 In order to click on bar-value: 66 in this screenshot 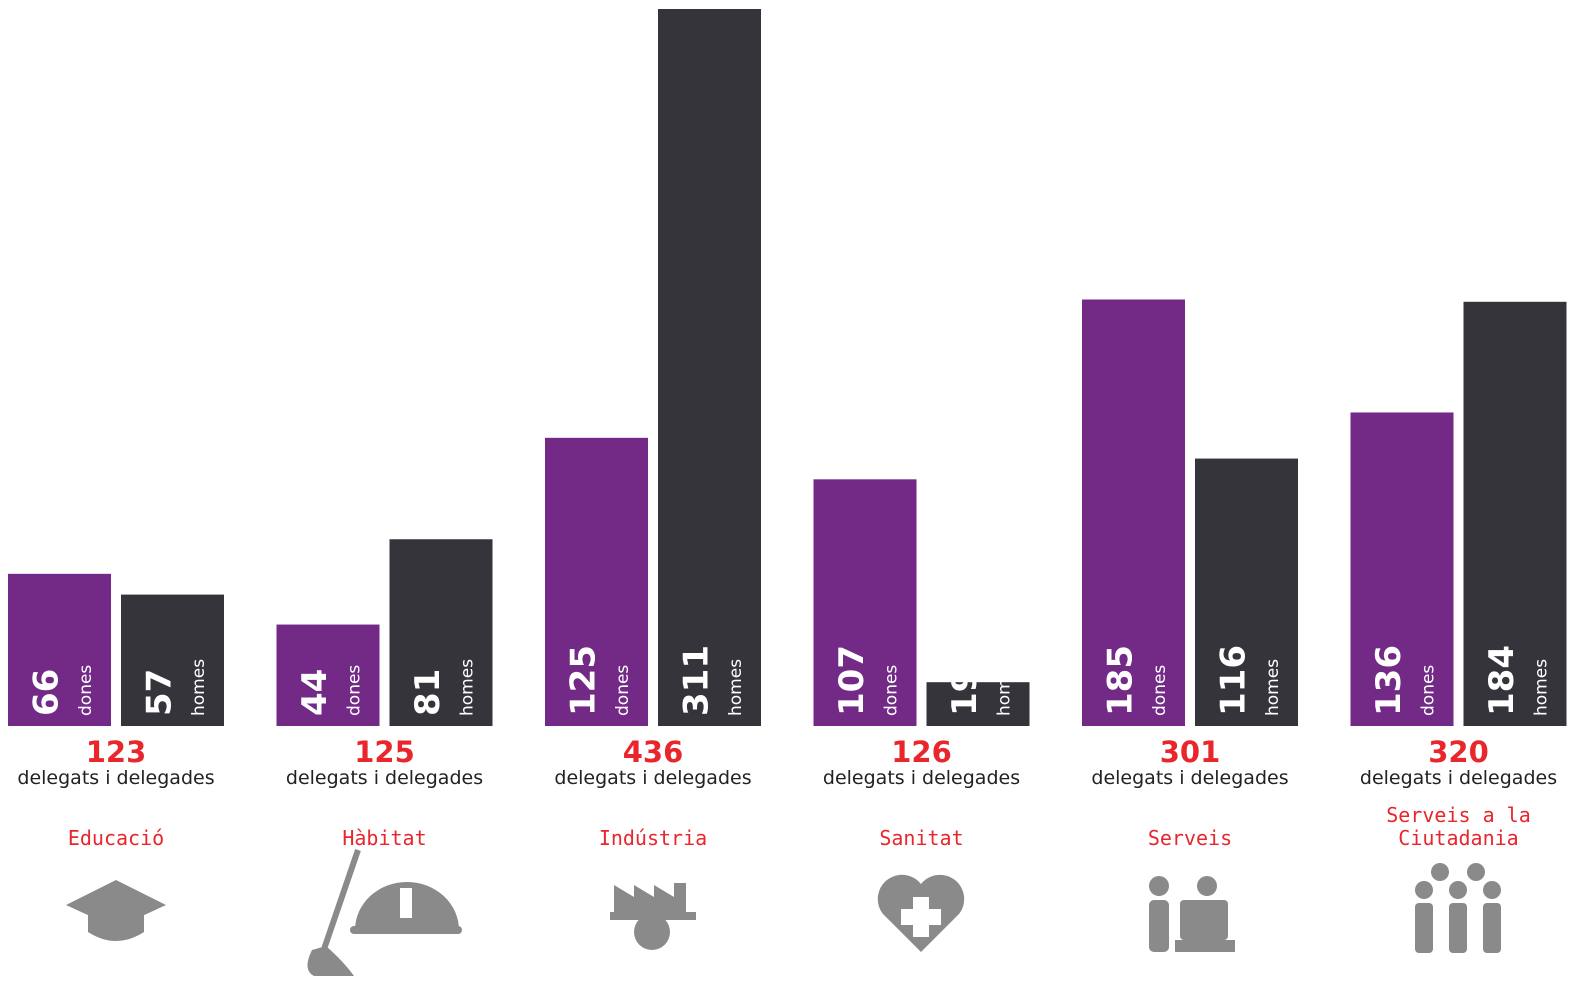, I will do `click(47, 692)`.